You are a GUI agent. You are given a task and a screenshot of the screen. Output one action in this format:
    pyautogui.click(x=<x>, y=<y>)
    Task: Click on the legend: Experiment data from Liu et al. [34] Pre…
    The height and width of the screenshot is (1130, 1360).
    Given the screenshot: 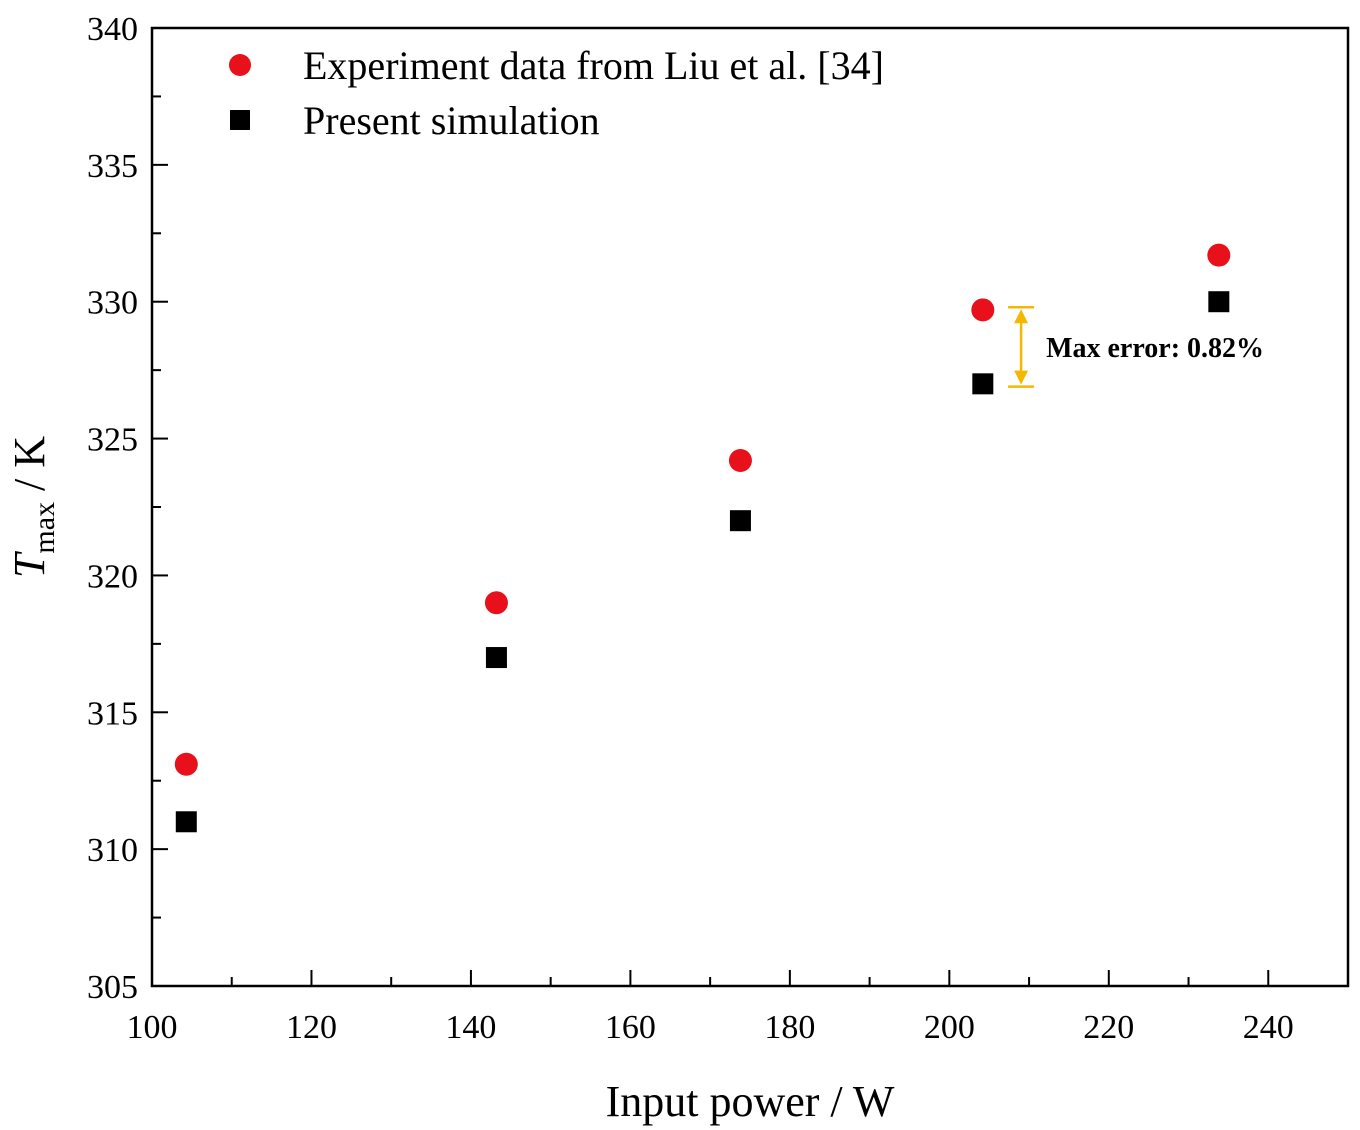 What is the action you would take?
    pyautogui.click(x=556, y=93)
    